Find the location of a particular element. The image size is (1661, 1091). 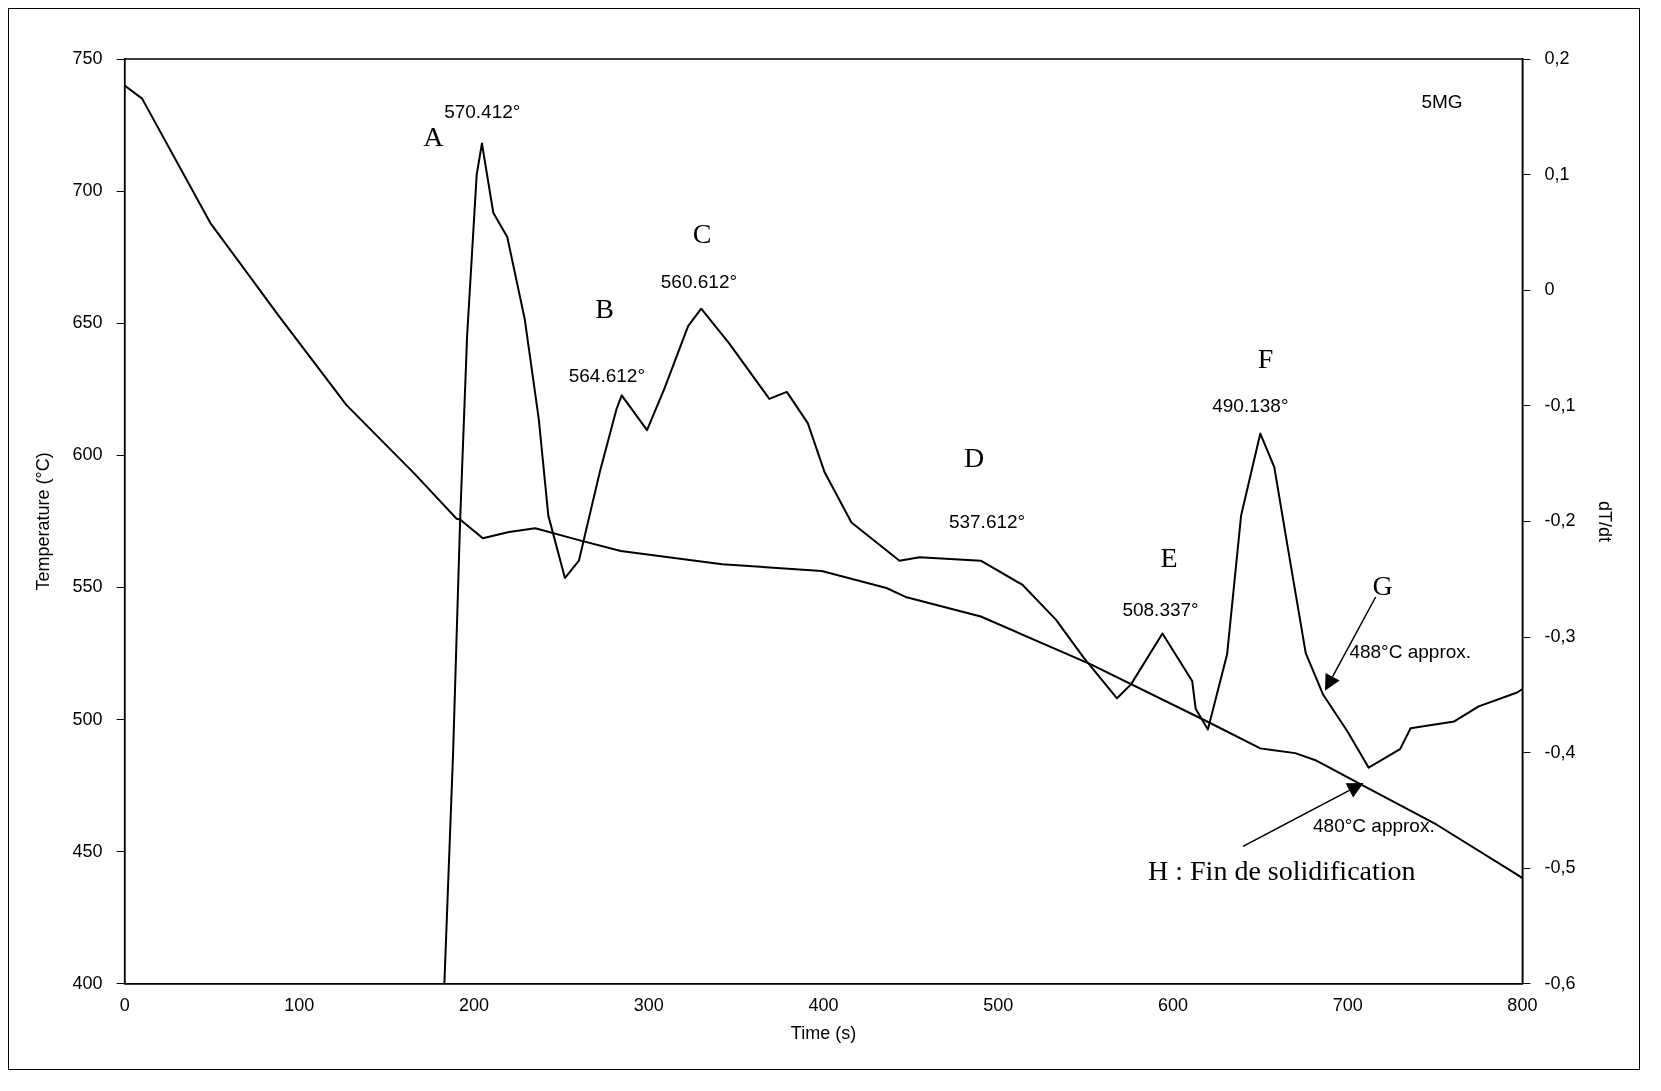

annotation: D is located at coordinates (974, 458).